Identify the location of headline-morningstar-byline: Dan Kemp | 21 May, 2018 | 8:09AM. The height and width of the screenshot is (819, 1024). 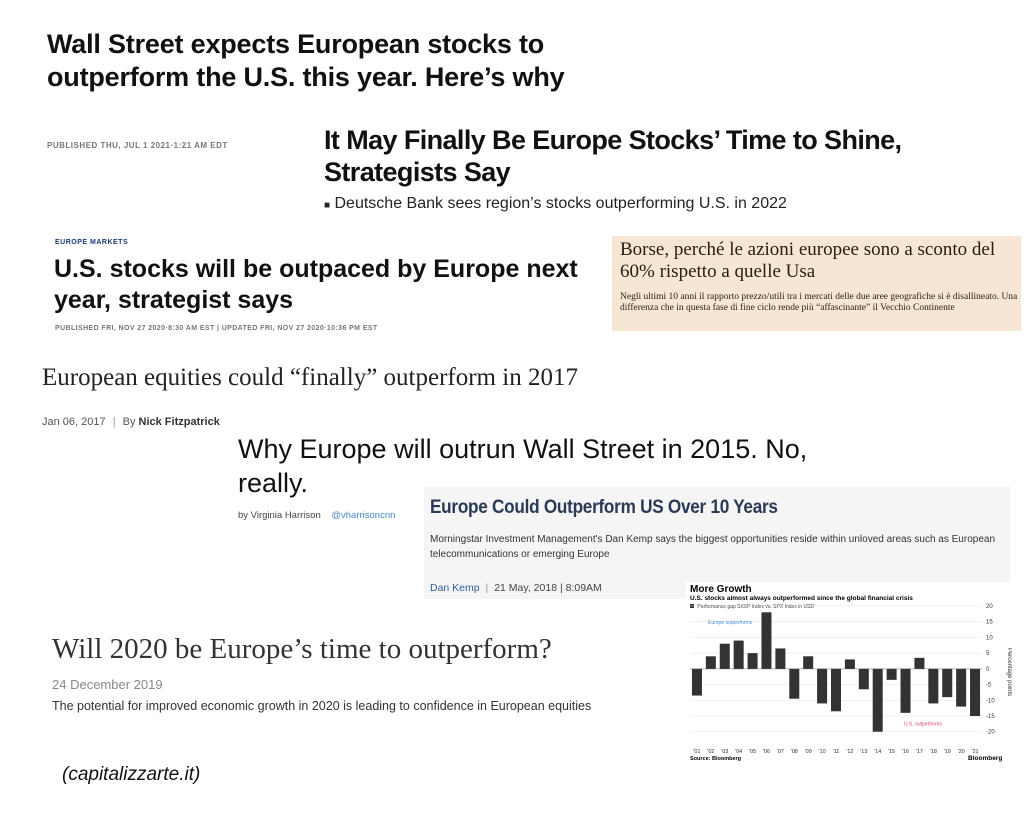
(516, 588).